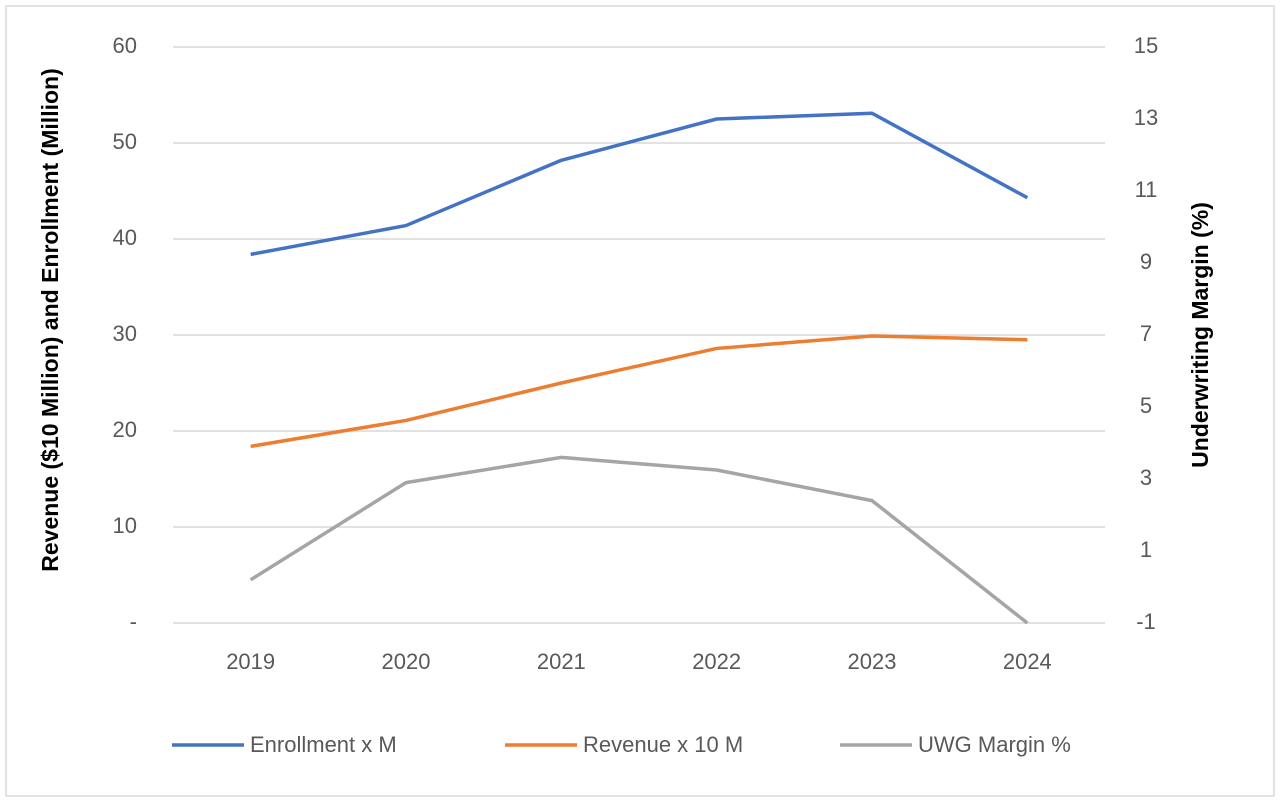 This screenshot has height=804, width=1280. What do you see at coordinates (1146, 261) in the screenshot?
I see `y2-tick-label: 9` at bounding box center [1146, 261].